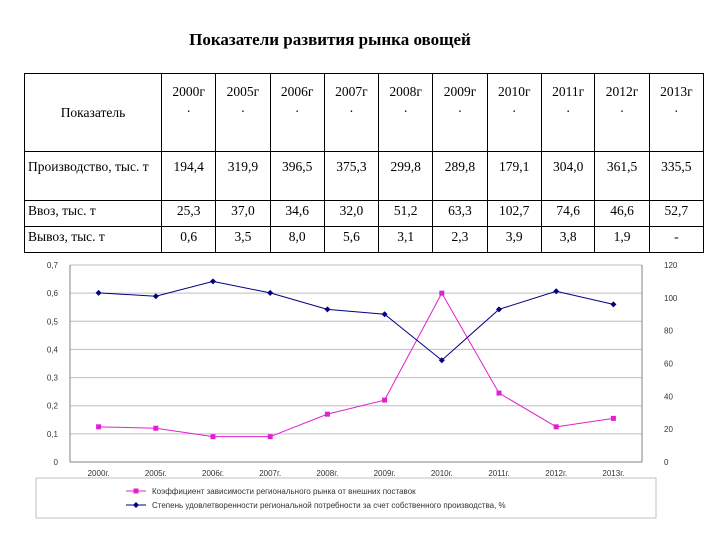  I want to click on table-cell: 396,5, so click(297, 176).